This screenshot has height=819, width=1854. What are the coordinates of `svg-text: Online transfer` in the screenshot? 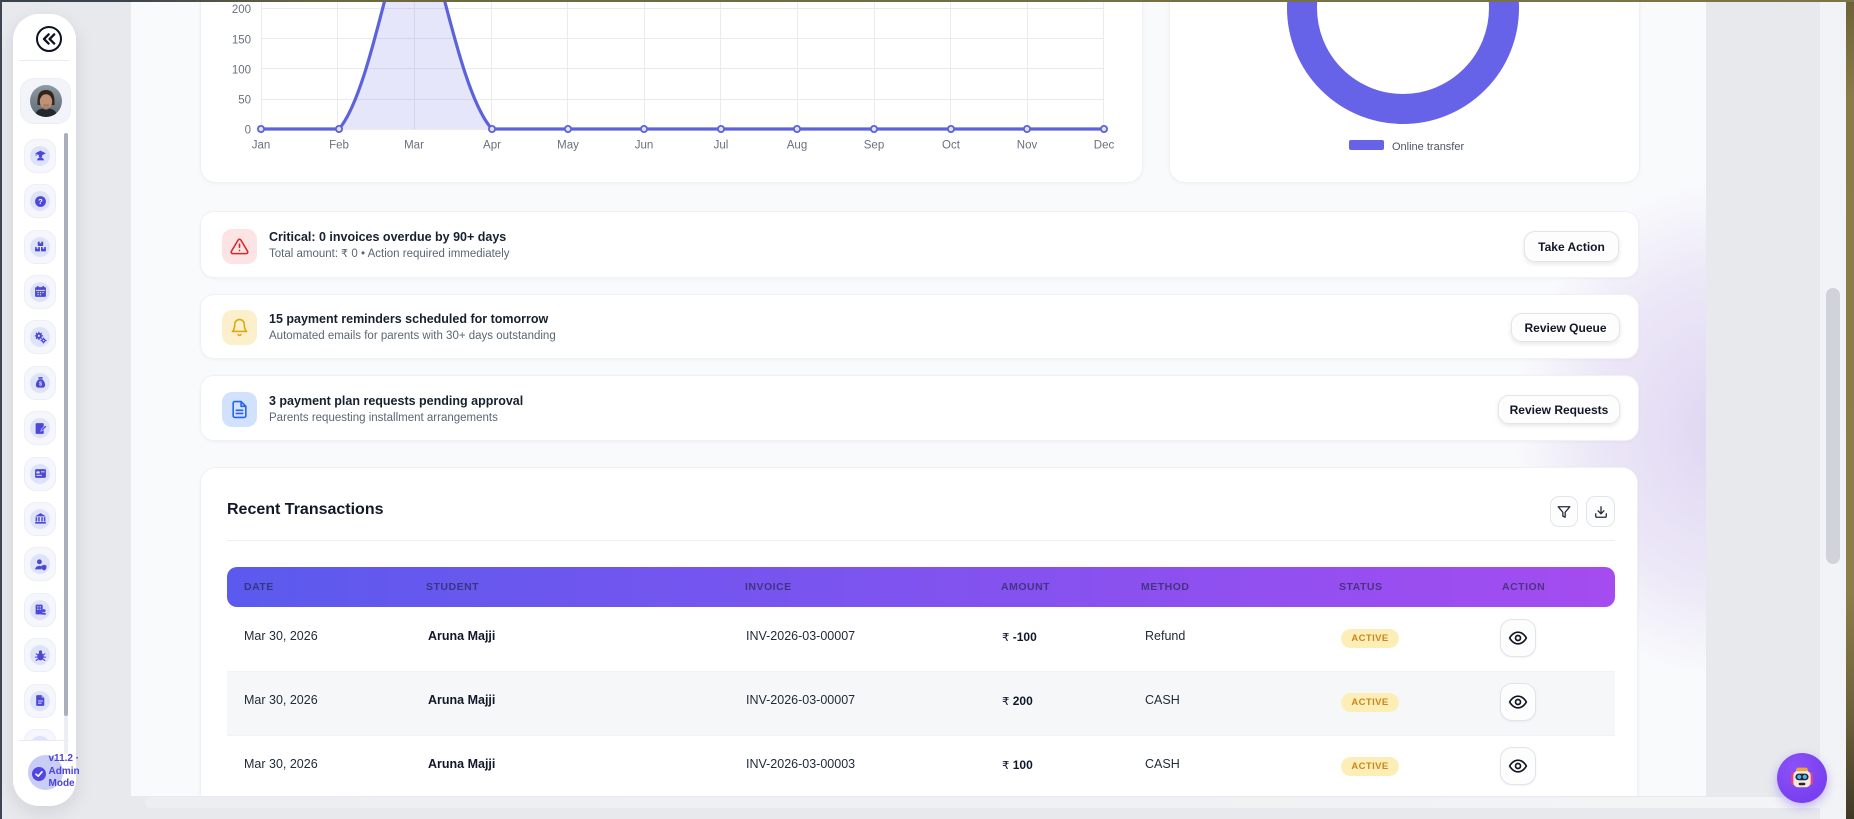 It's located at (1428, 147).